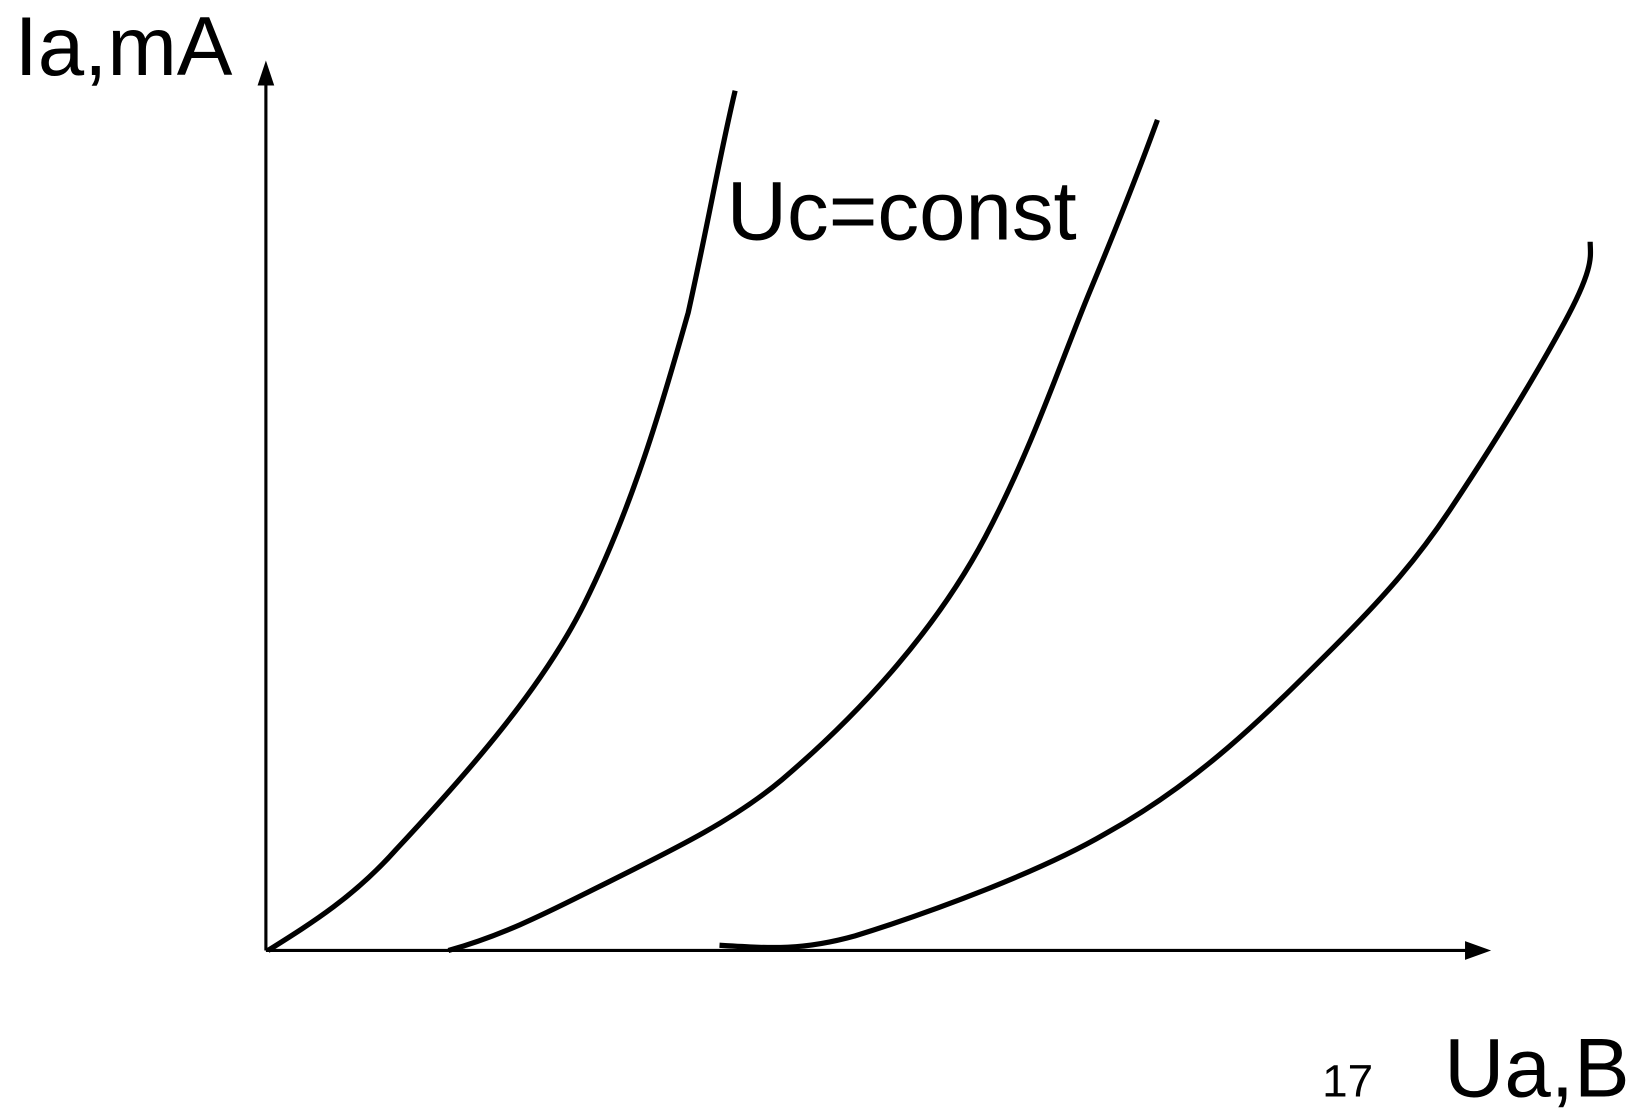  I want to click on page-number: 17, so click(1347, 1080).